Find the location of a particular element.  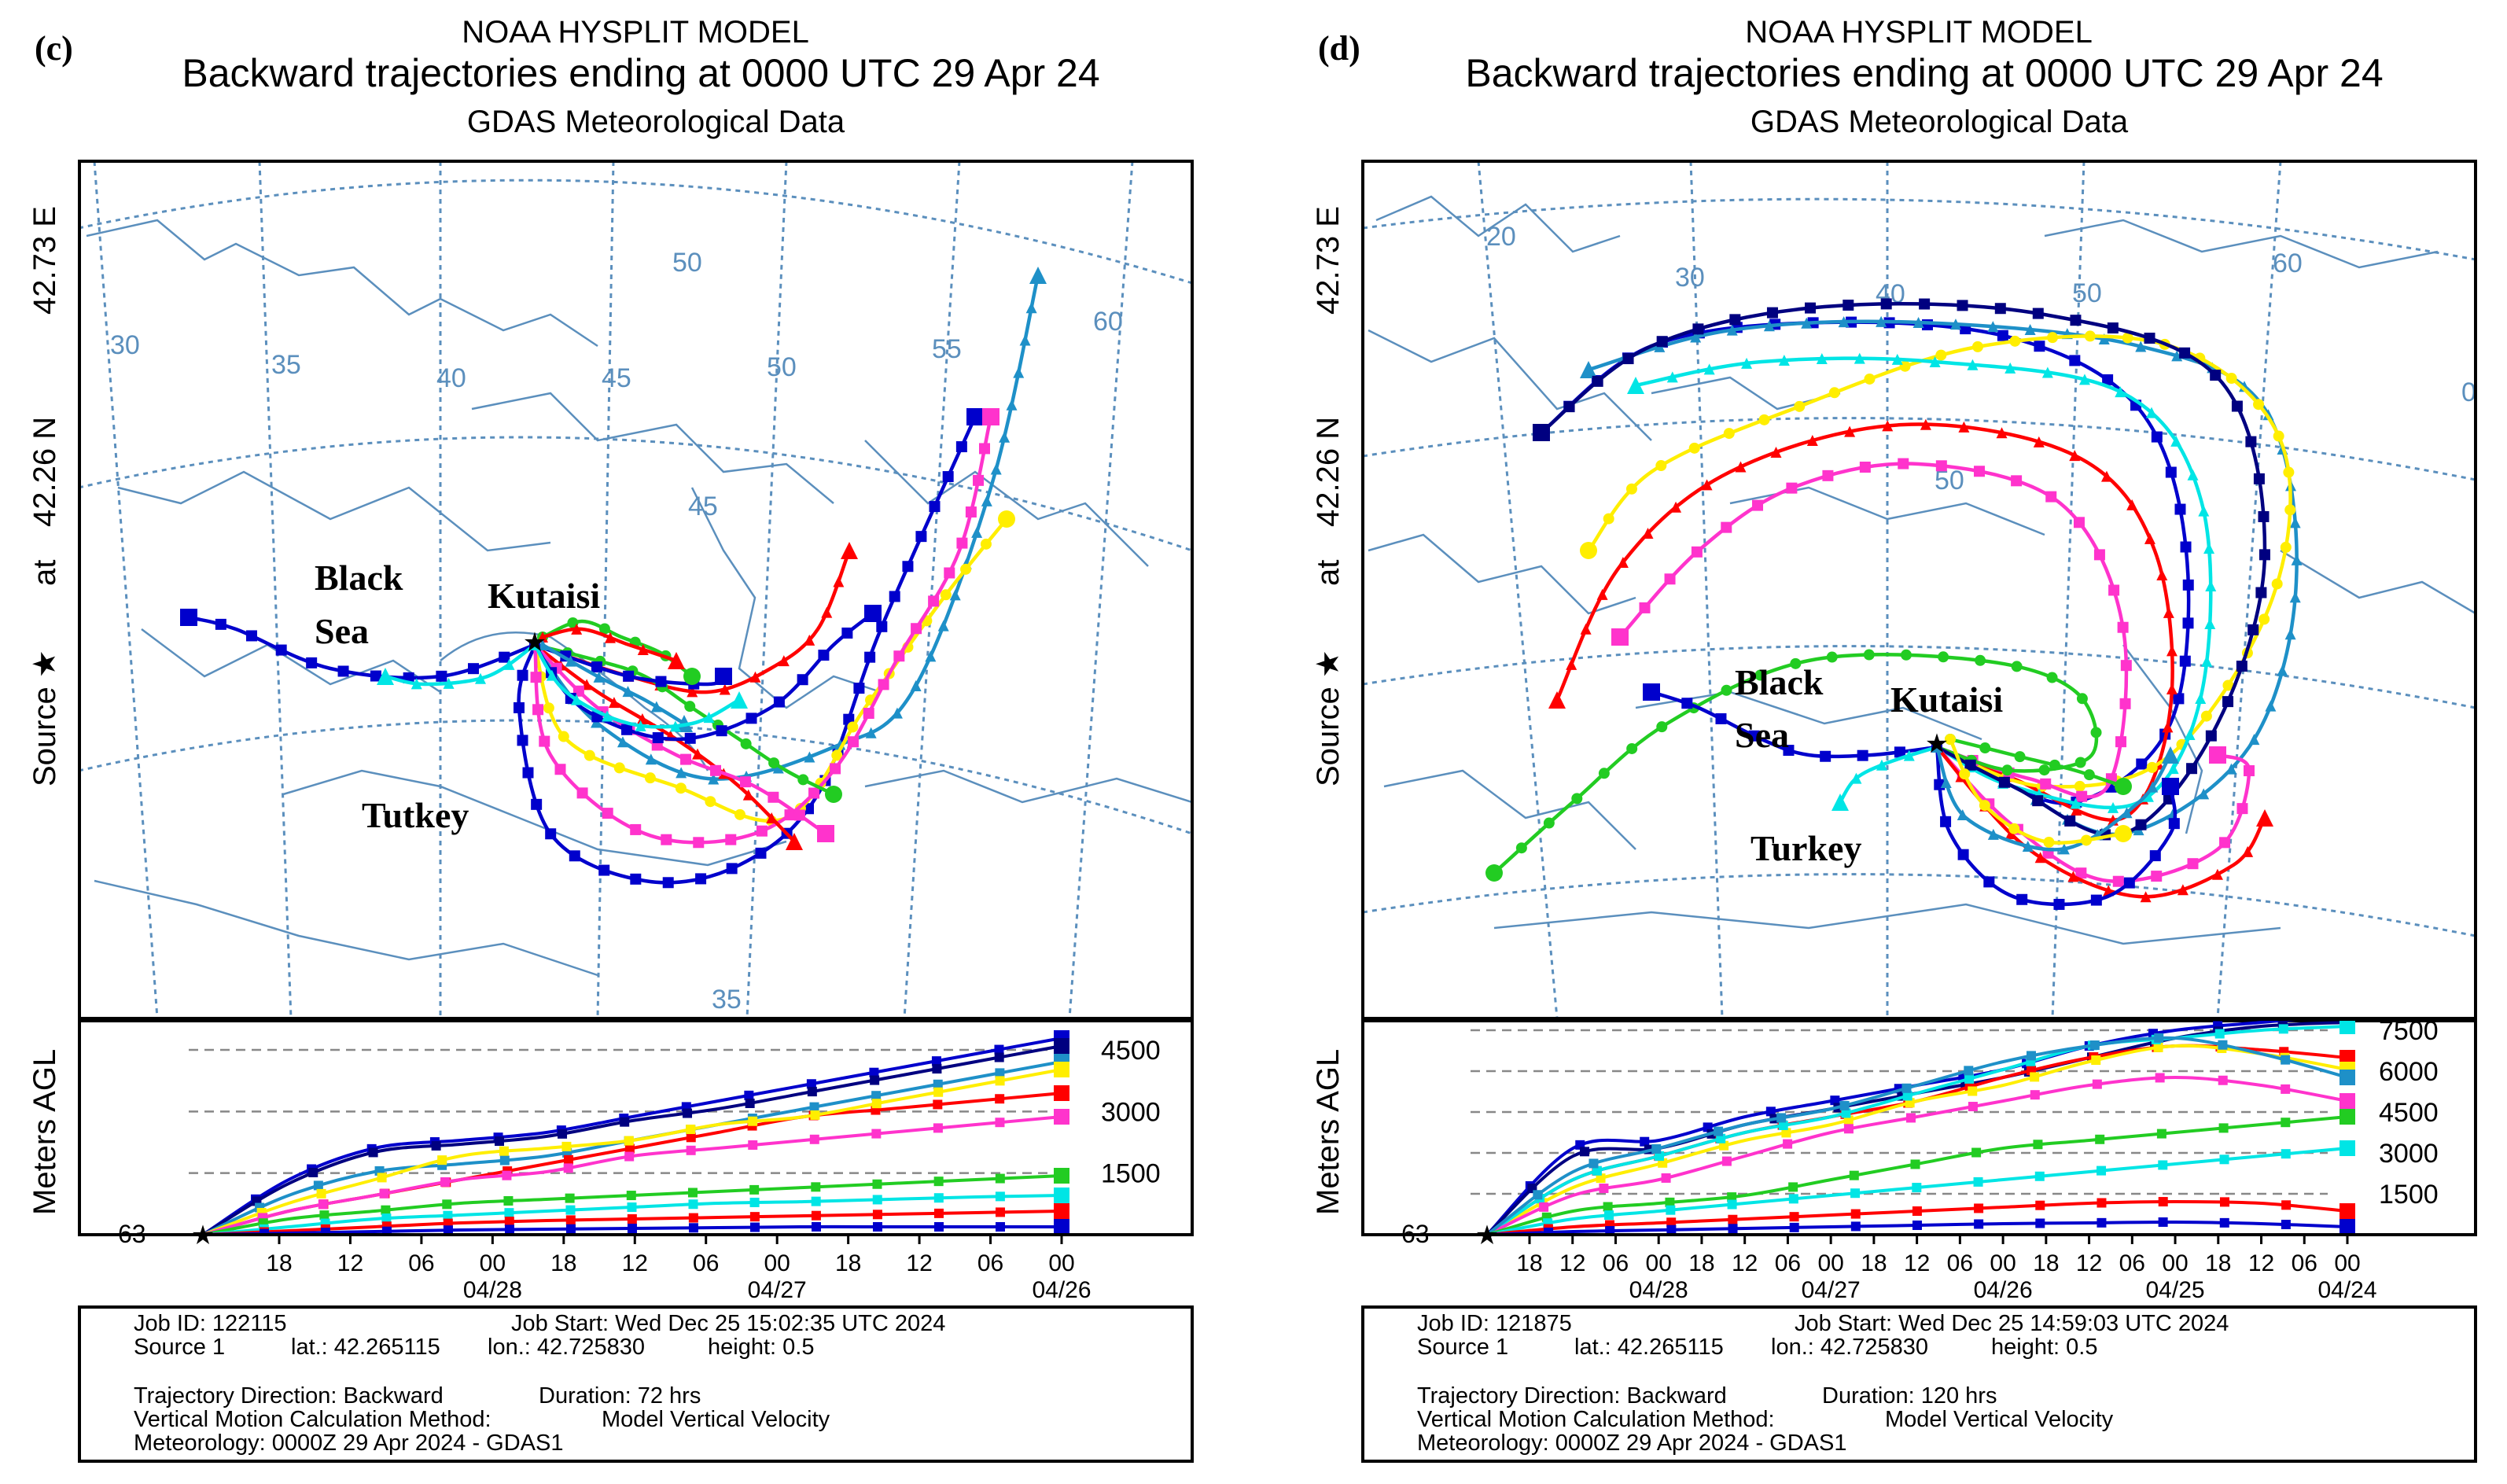

vertical-model: Model Vertical Velocity is located at coordinates (2000, 1419).